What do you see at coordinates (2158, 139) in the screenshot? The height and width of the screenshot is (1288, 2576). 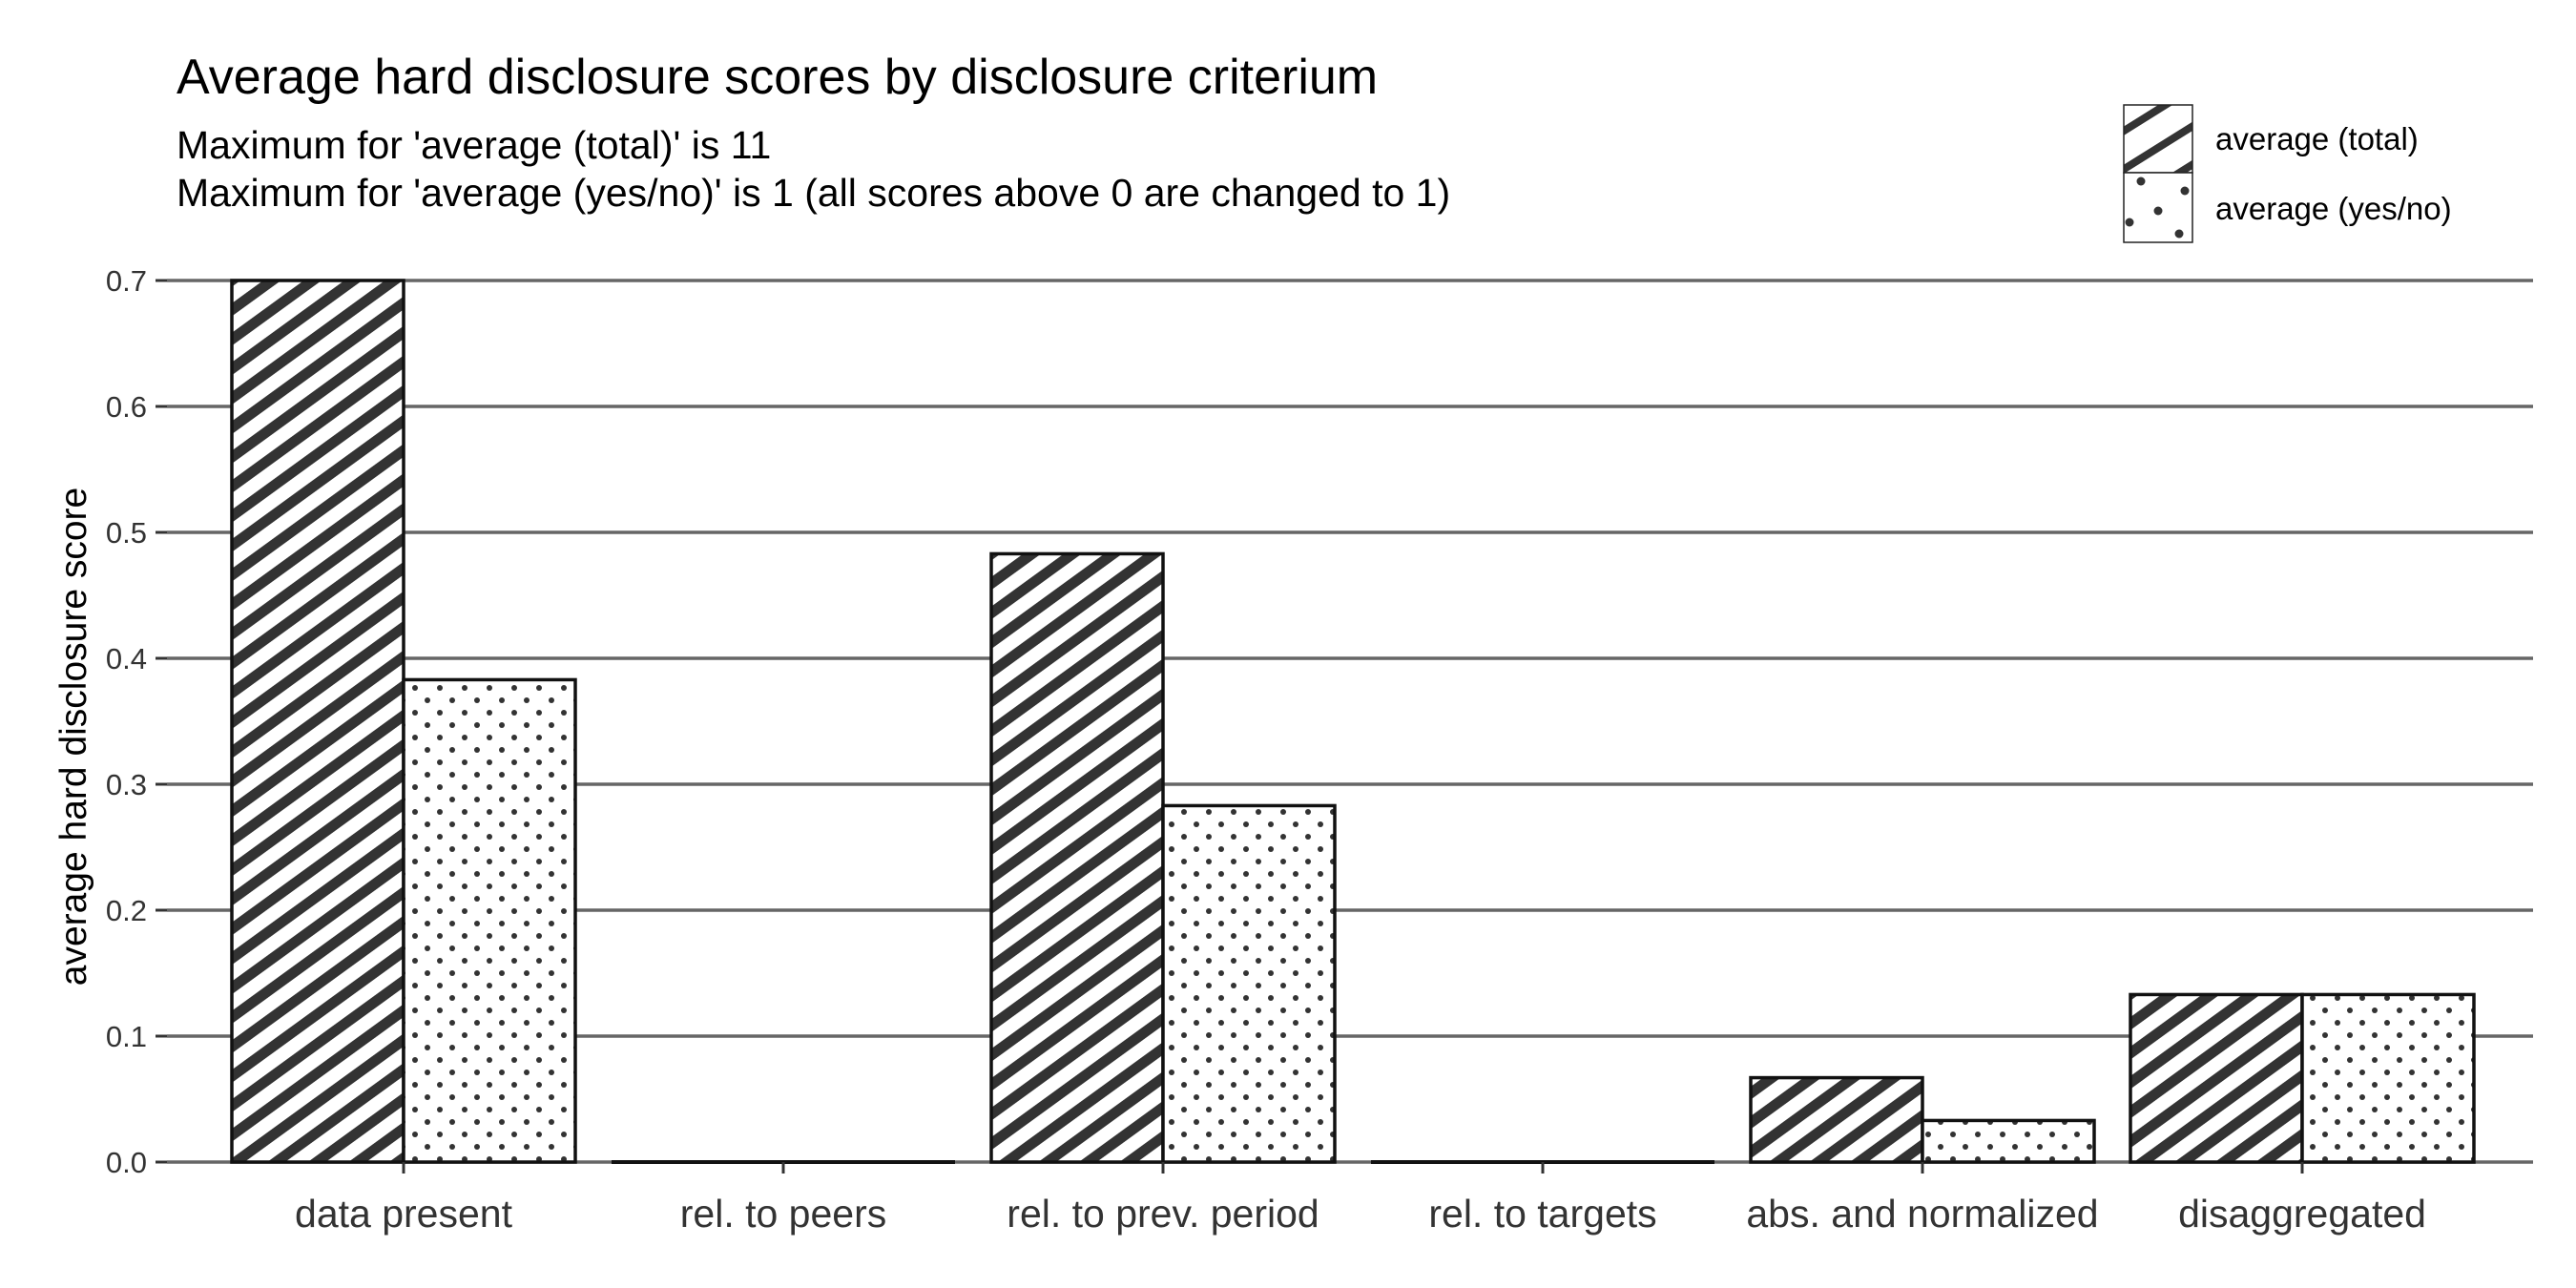 I see `legend-swatch-average-total` at bounding box center [2158, 139].